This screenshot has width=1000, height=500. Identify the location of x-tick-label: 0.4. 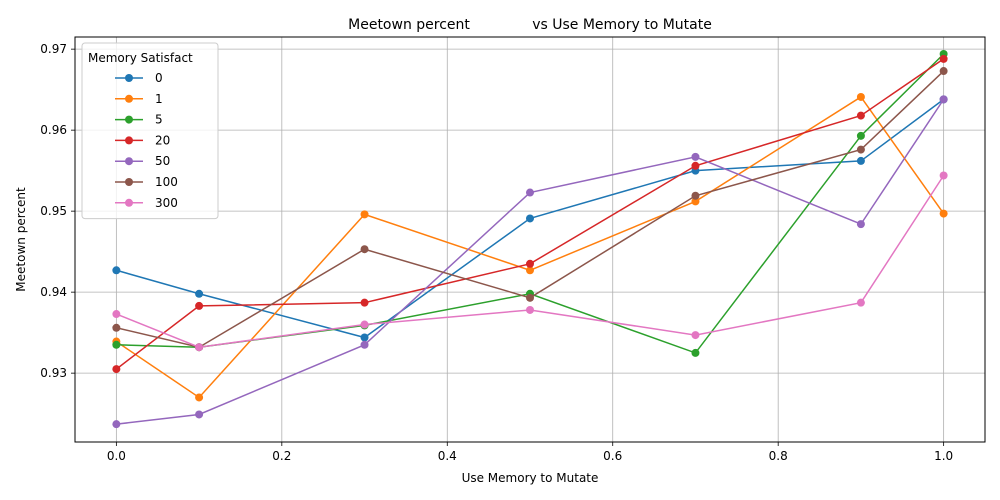
(447, 456).